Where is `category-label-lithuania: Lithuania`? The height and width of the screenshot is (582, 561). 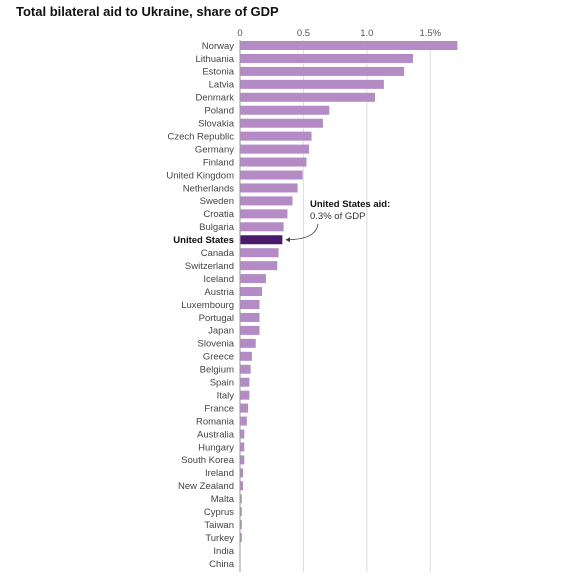 category-label-lithuania: Lithuania is located at coordinates (214, 59).